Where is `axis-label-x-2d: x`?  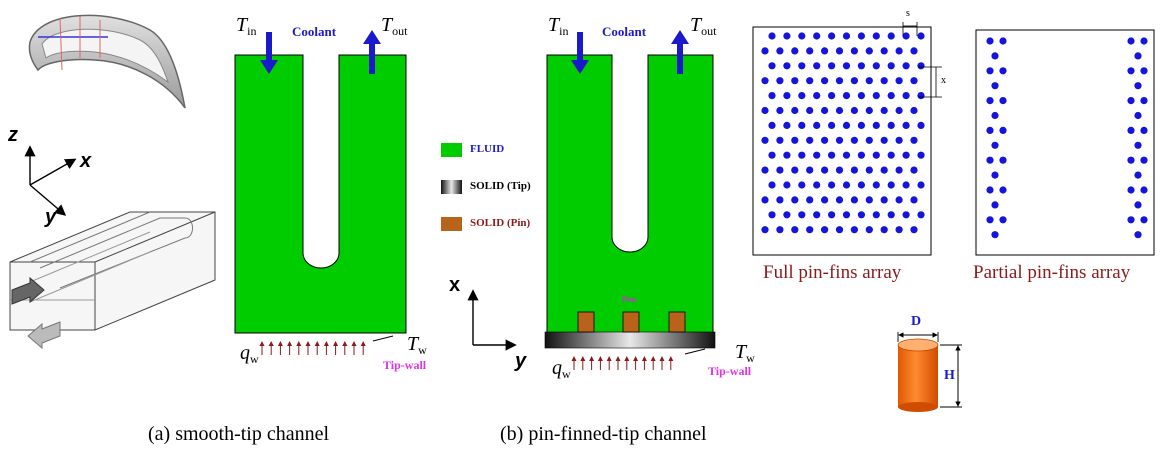 axis-label-x-2d: x is located at coordinates (455, 285).